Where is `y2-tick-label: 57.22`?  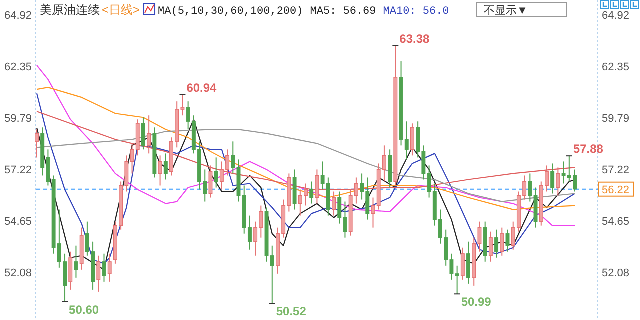 y2-tick-label: 57.22 is located at coordinates (616, 170).